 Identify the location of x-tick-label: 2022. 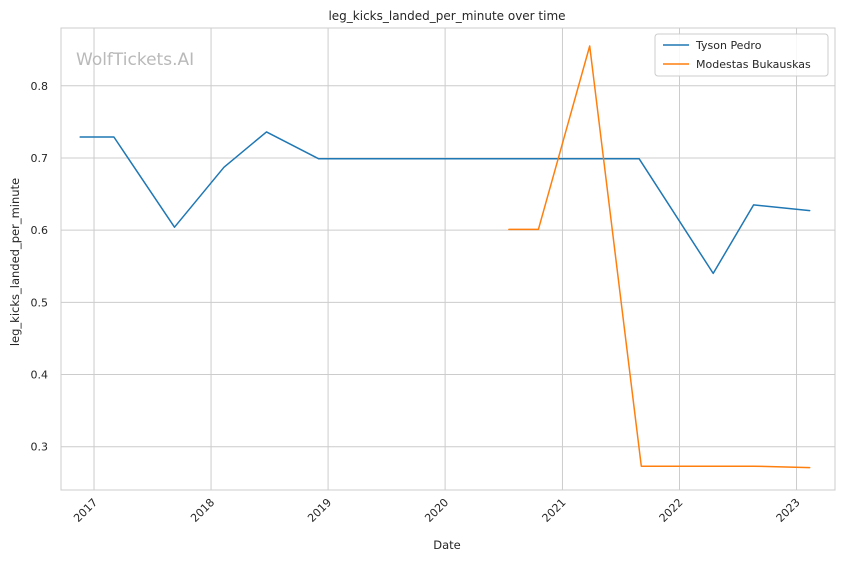
(671, 510).